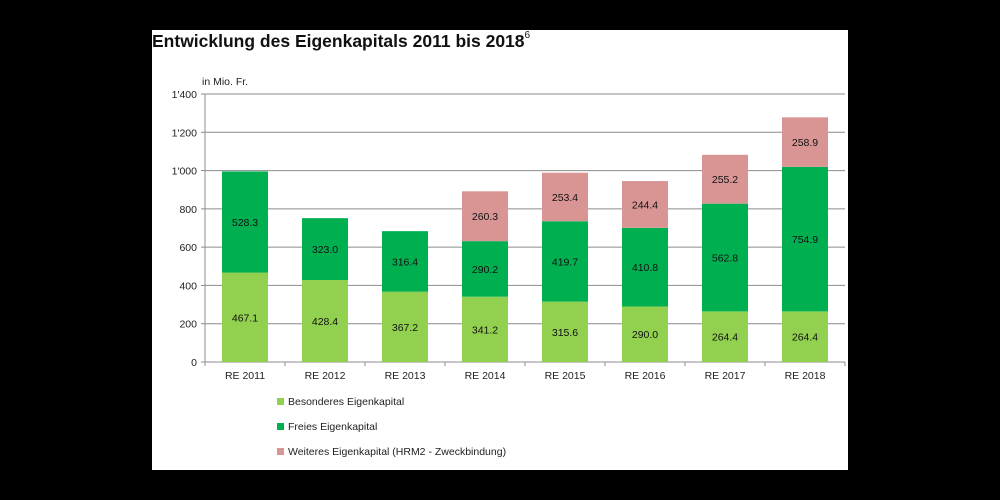  What do you see at coordinates (333, 427) in the screenshot?
I see `legend-label: Freies Eigenkapital` at bounding box center [333, 427].